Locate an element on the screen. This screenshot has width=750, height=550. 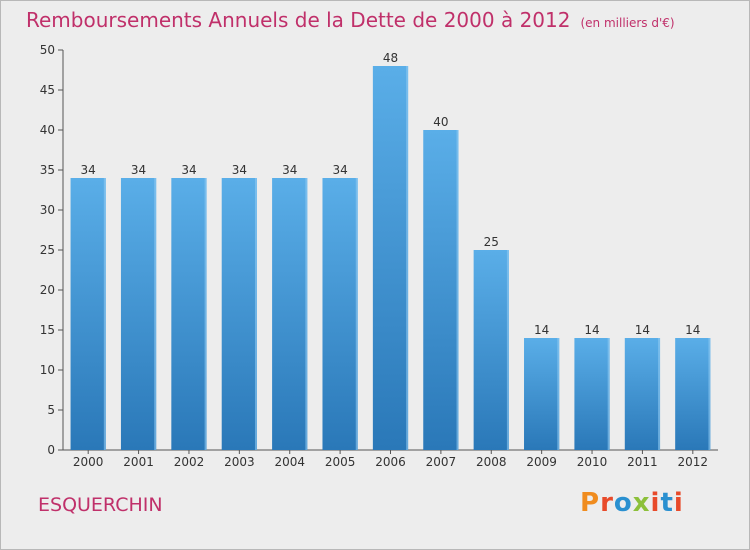
x-tick-label: 2007 is located at coordinates (441, 462).